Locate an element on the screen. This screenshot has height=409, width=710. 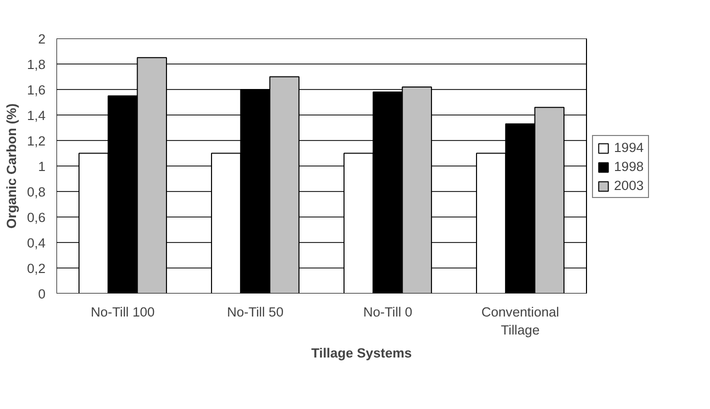
y-tick-label: 1,8 is located at coordinates (36, 64).